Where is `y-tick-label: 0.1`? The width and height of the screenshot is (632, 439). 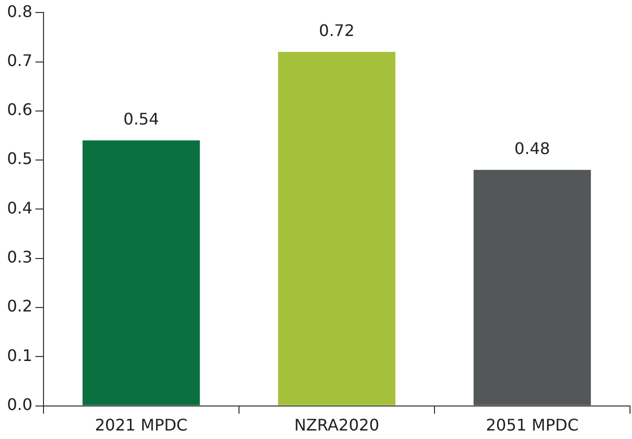 y-tick-label: 0.1 is located at coordinates (19, 355).